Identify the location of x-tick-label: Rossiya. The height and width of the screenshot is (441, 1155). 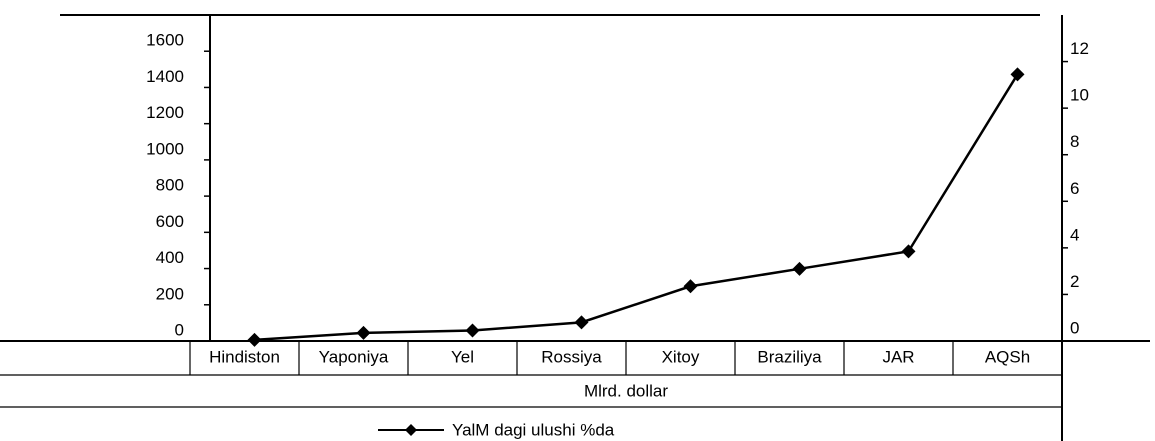
(571, 356).